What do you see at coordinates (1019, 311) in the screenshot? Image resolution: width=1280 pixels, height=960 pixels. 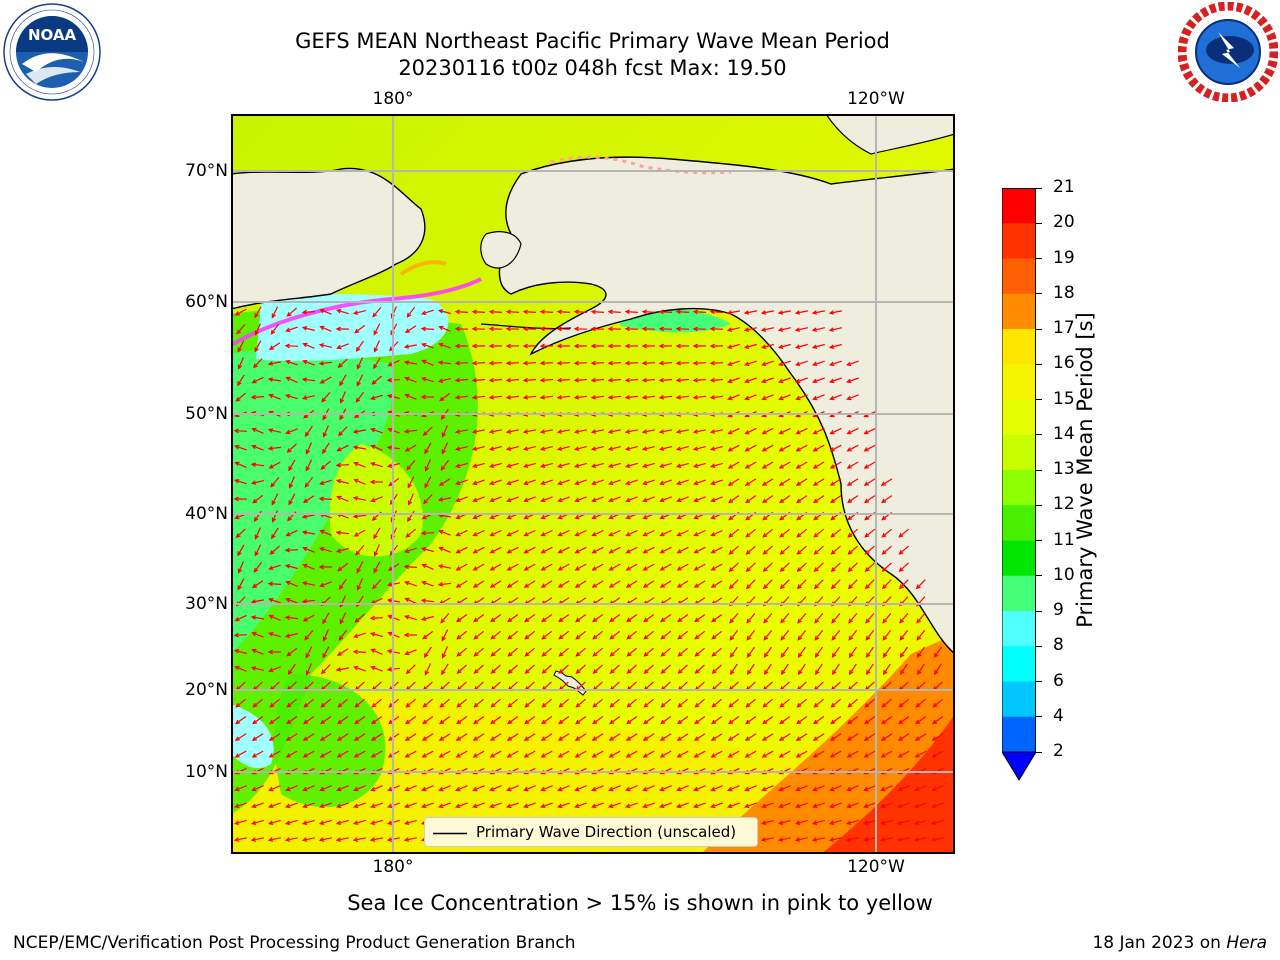 I see `colorbar-segment` at bounding box center [1019, 311].